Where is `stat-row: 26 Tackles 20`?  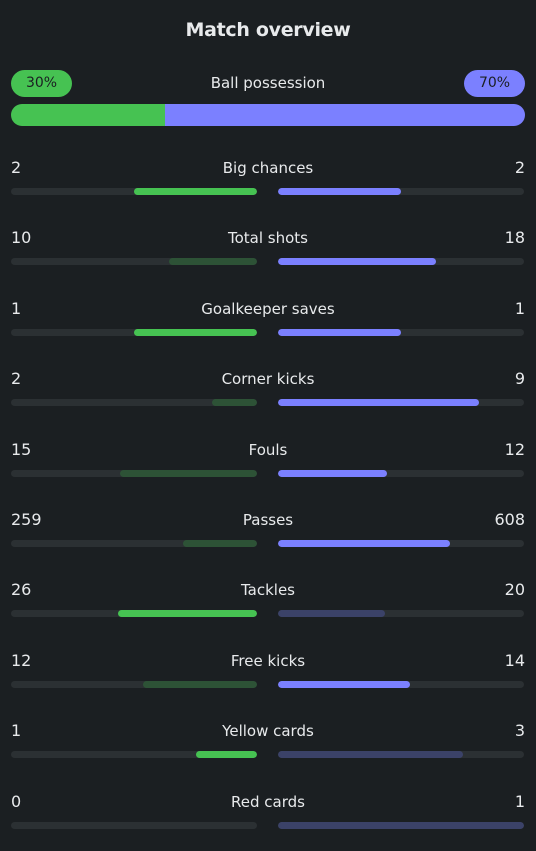 stat-row: 26 Tackles 20 is located at coordinates (268, 600).